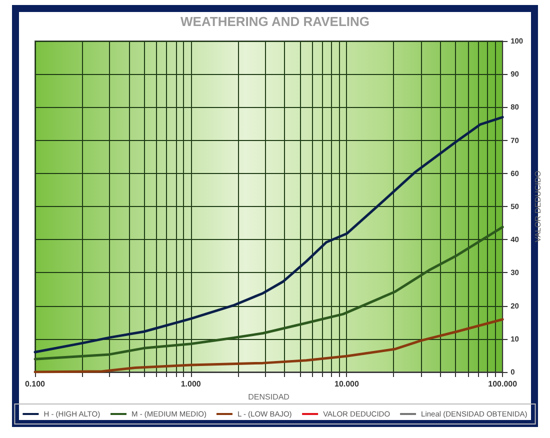 This screenshot has width=550, height=438. What do you see at coordinates (269, 397) in the screenshot?
I see `x-axis-title: DENSIDAD` at bounding box center [269, 397].